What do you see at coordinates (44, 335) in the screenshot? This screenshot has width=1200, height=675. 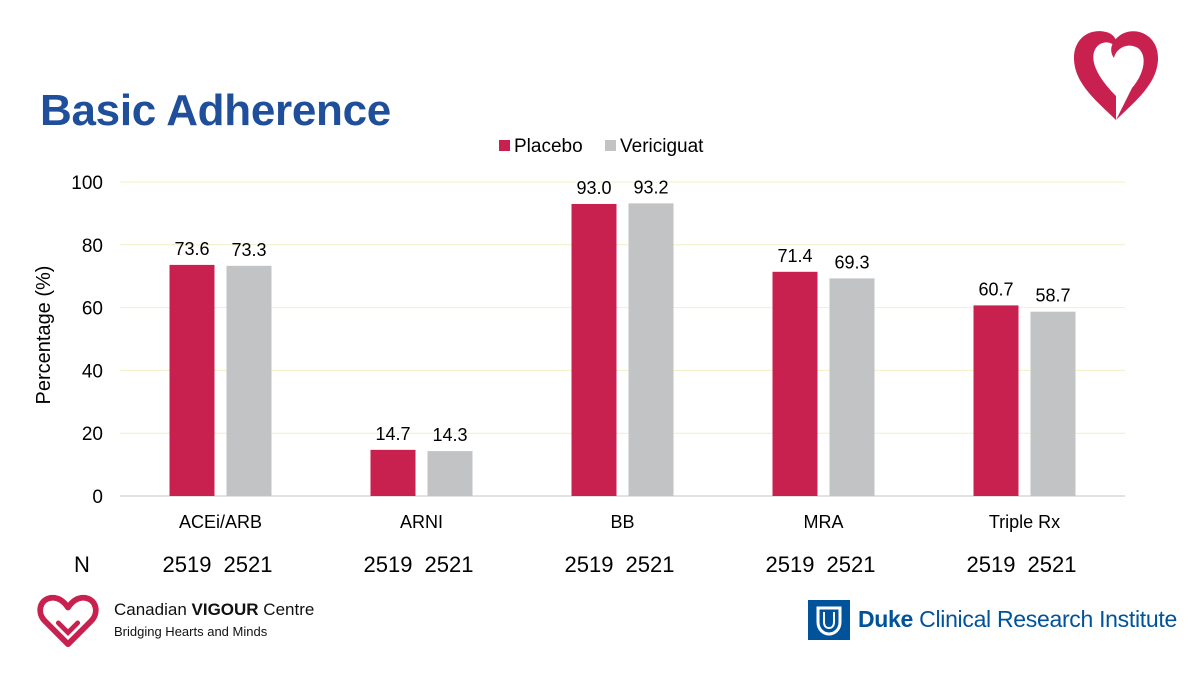 I see `y-axis-label: Percentage (%)` at bounding box center [44, 335].